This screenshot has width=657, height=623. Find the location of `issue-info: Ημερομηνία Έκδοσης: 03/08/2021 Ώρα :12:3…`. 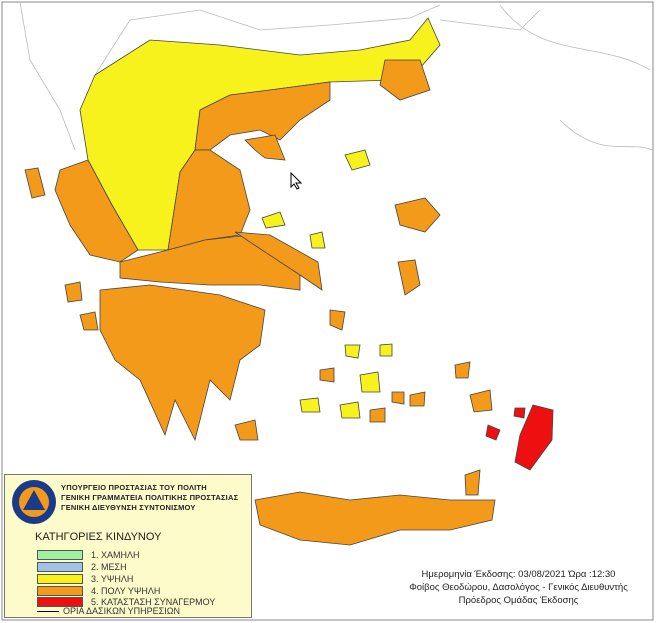

issue-info: Ημερομηνία Έκδοσης: 03/08/2021 Ώρα :12:3… is located at coordinates (518, 587).